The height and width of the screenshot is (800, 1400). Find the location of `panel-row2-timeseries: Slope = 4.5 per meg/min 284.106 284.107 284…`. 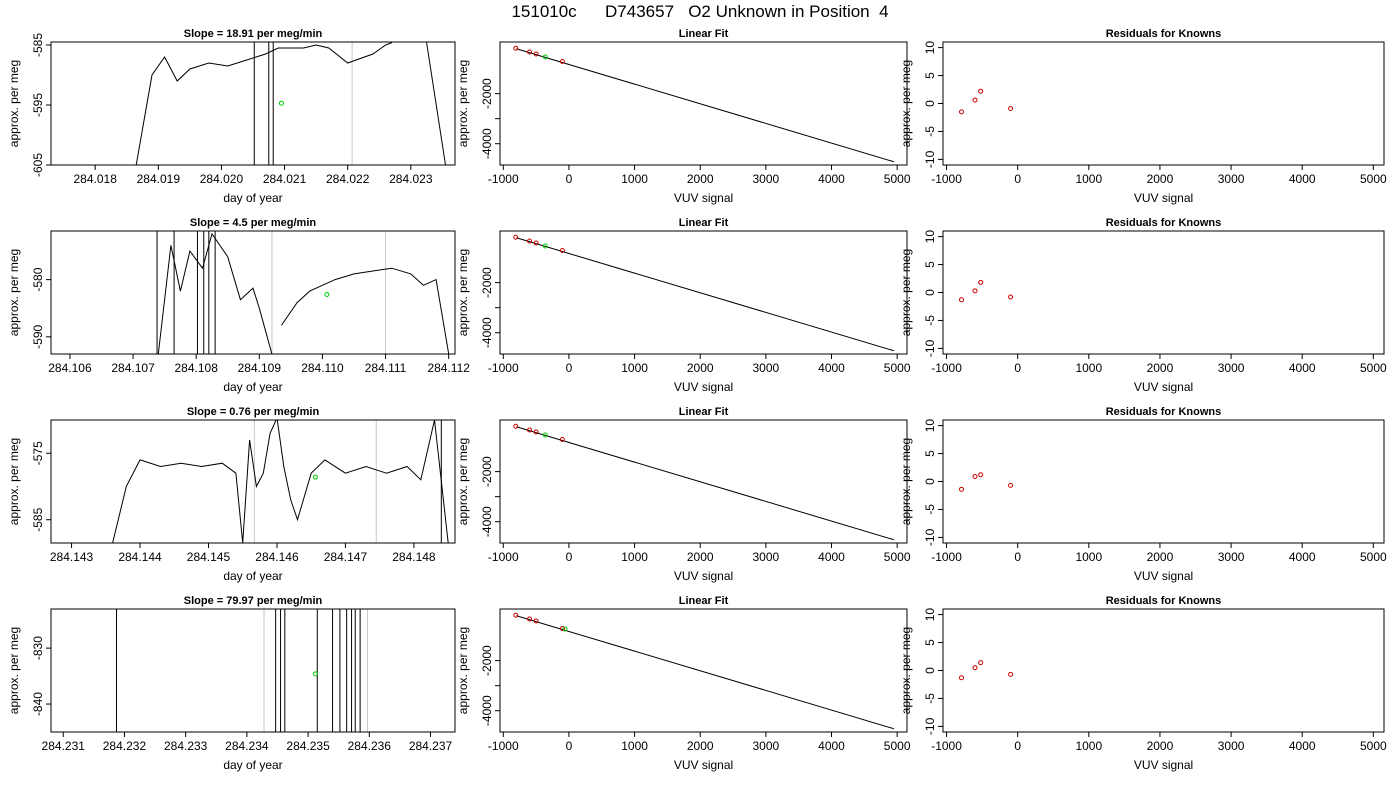

panel-row2-timeseries: Slope = 4.5 per meg/min 284.106 284.107 284… is located at coordinates (238, 305).